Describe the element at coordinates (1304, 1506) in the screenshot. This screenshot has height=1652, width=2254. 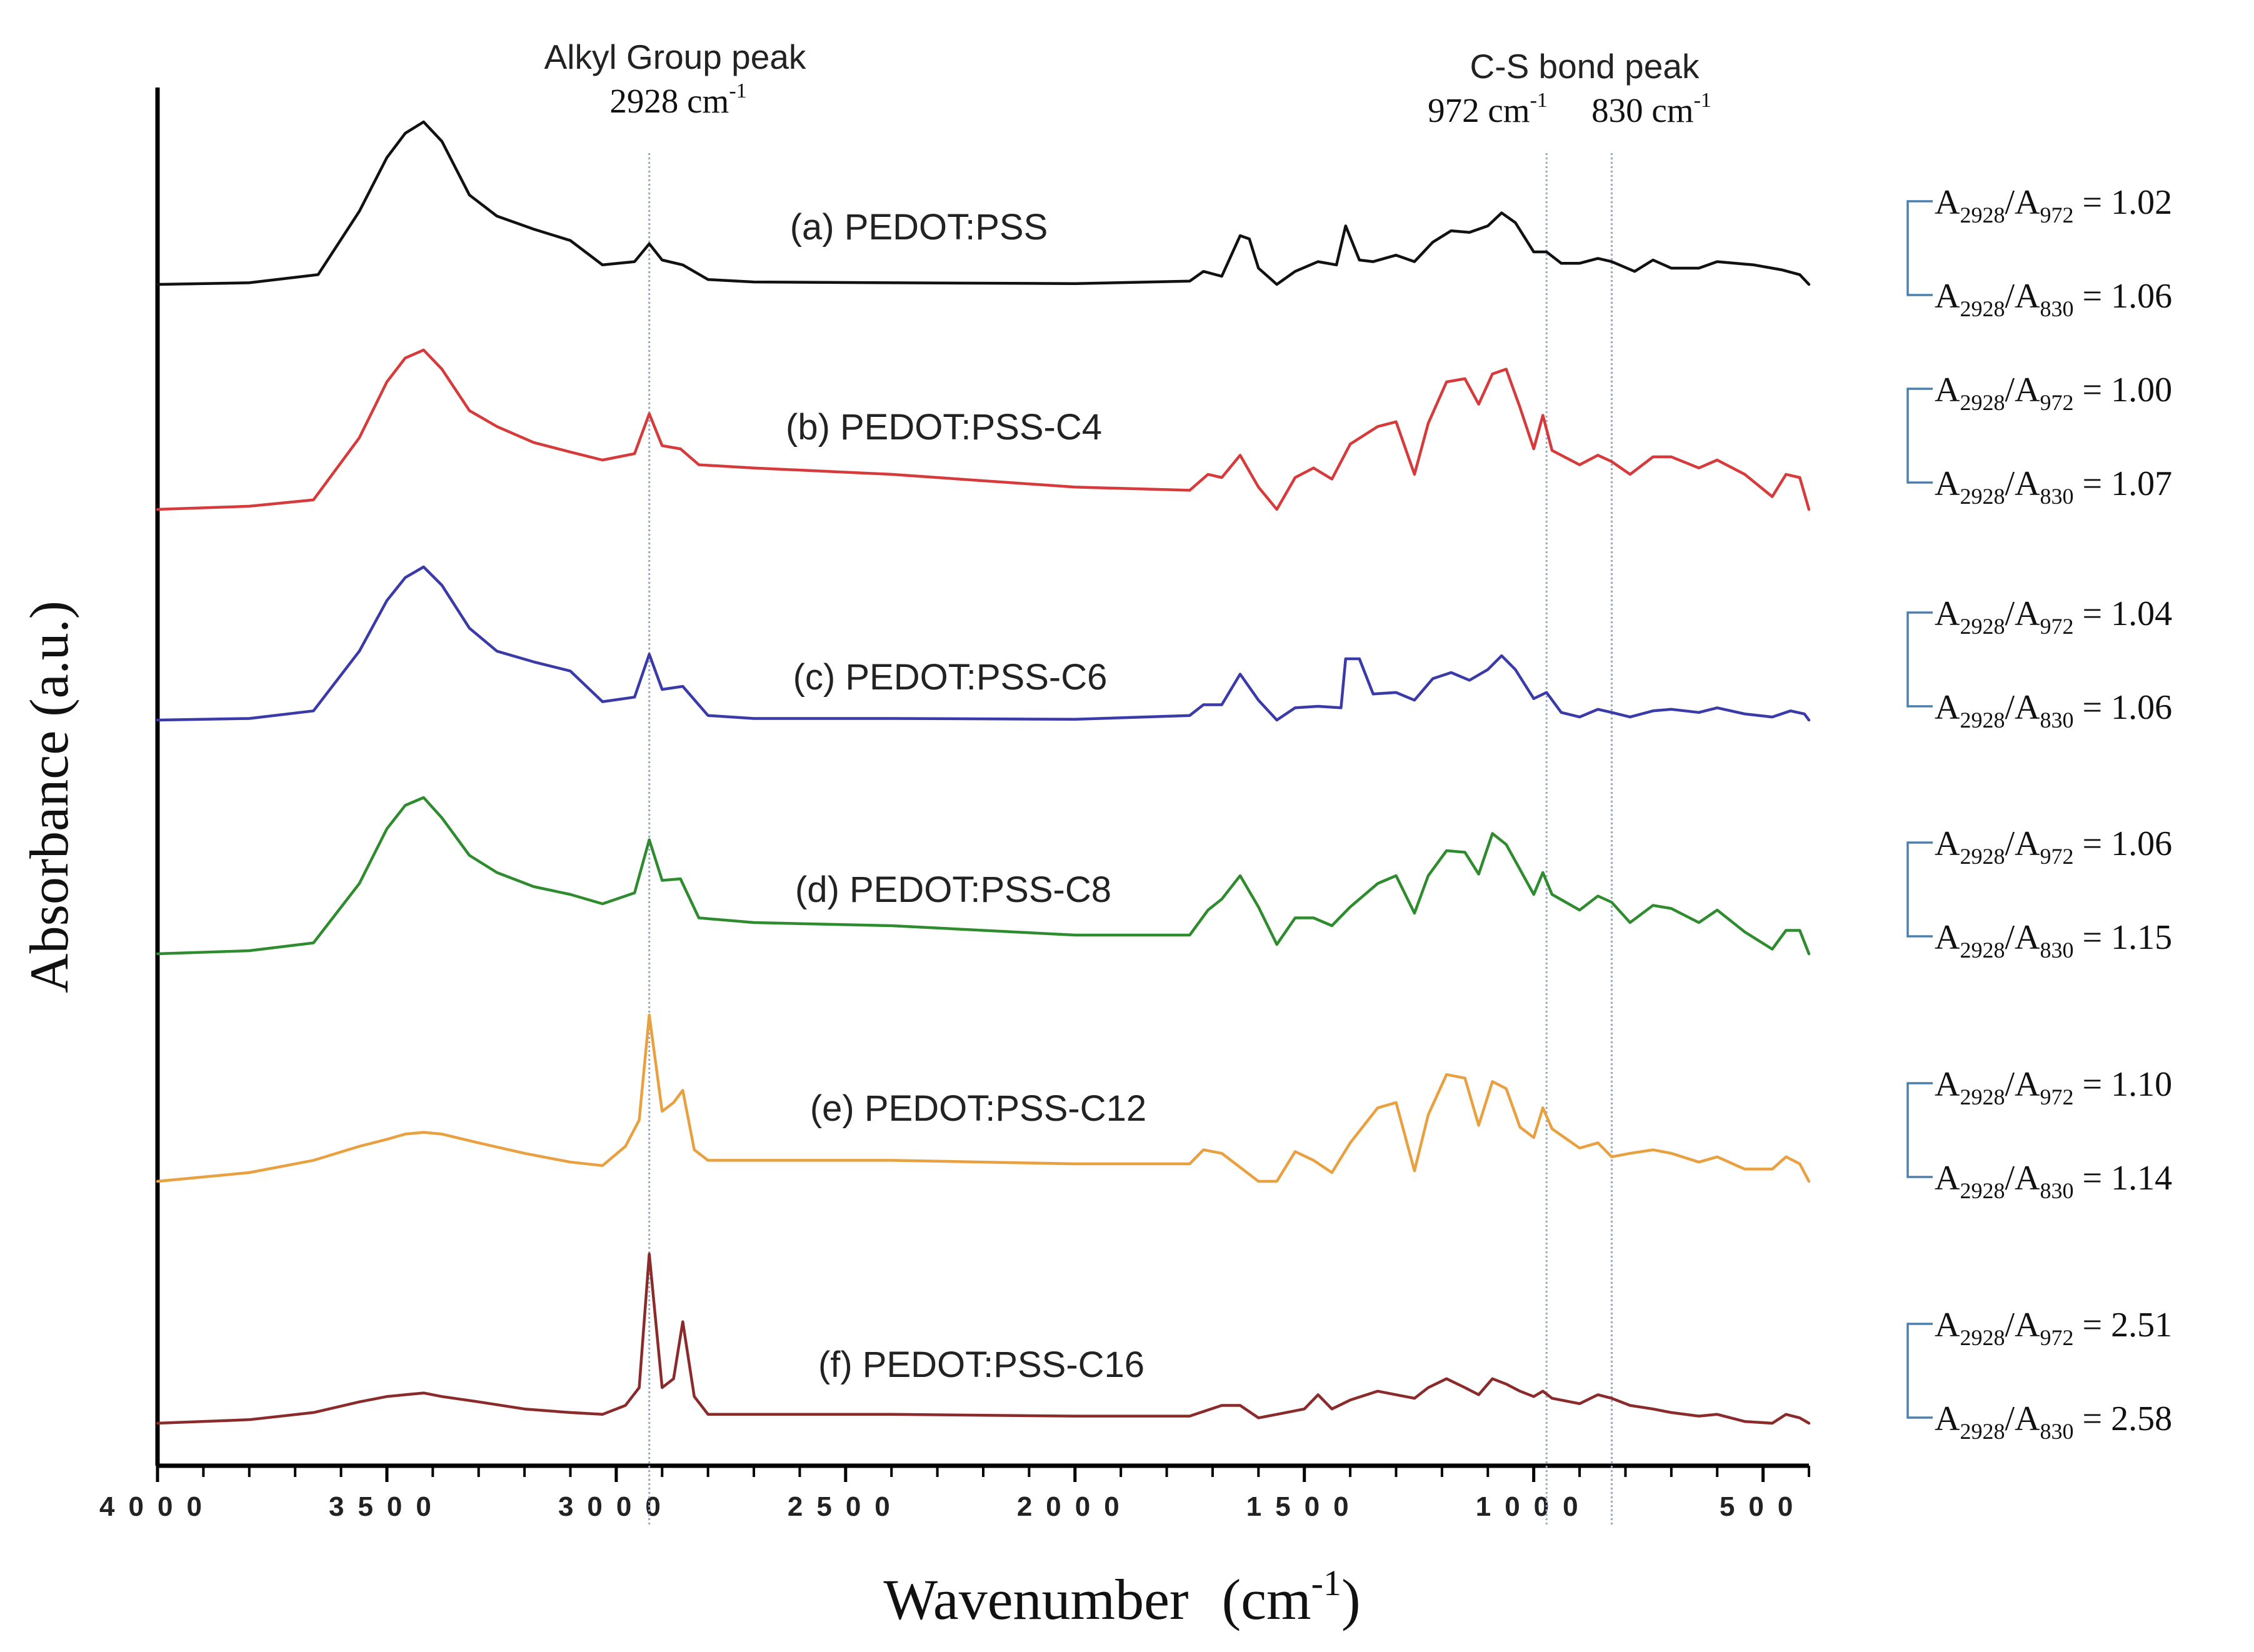
I see `x-tick-label-1500: 1500` at that location.